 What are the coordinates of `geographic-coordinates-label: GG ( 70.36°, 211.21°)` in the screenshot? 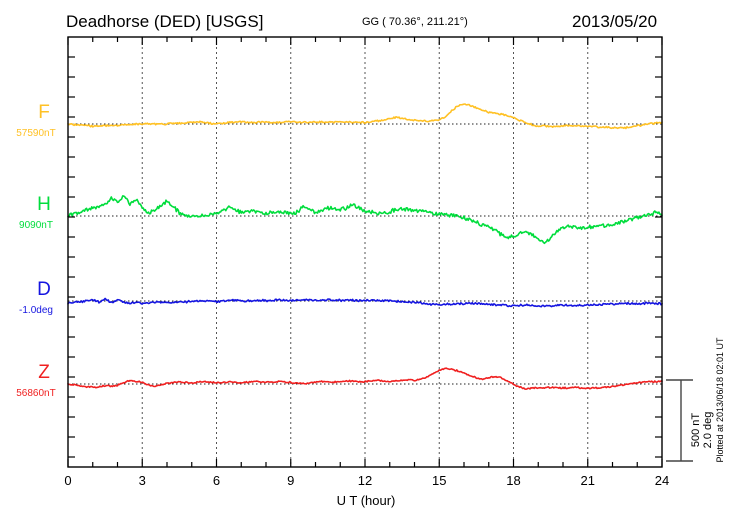 It's located at (415, 22).